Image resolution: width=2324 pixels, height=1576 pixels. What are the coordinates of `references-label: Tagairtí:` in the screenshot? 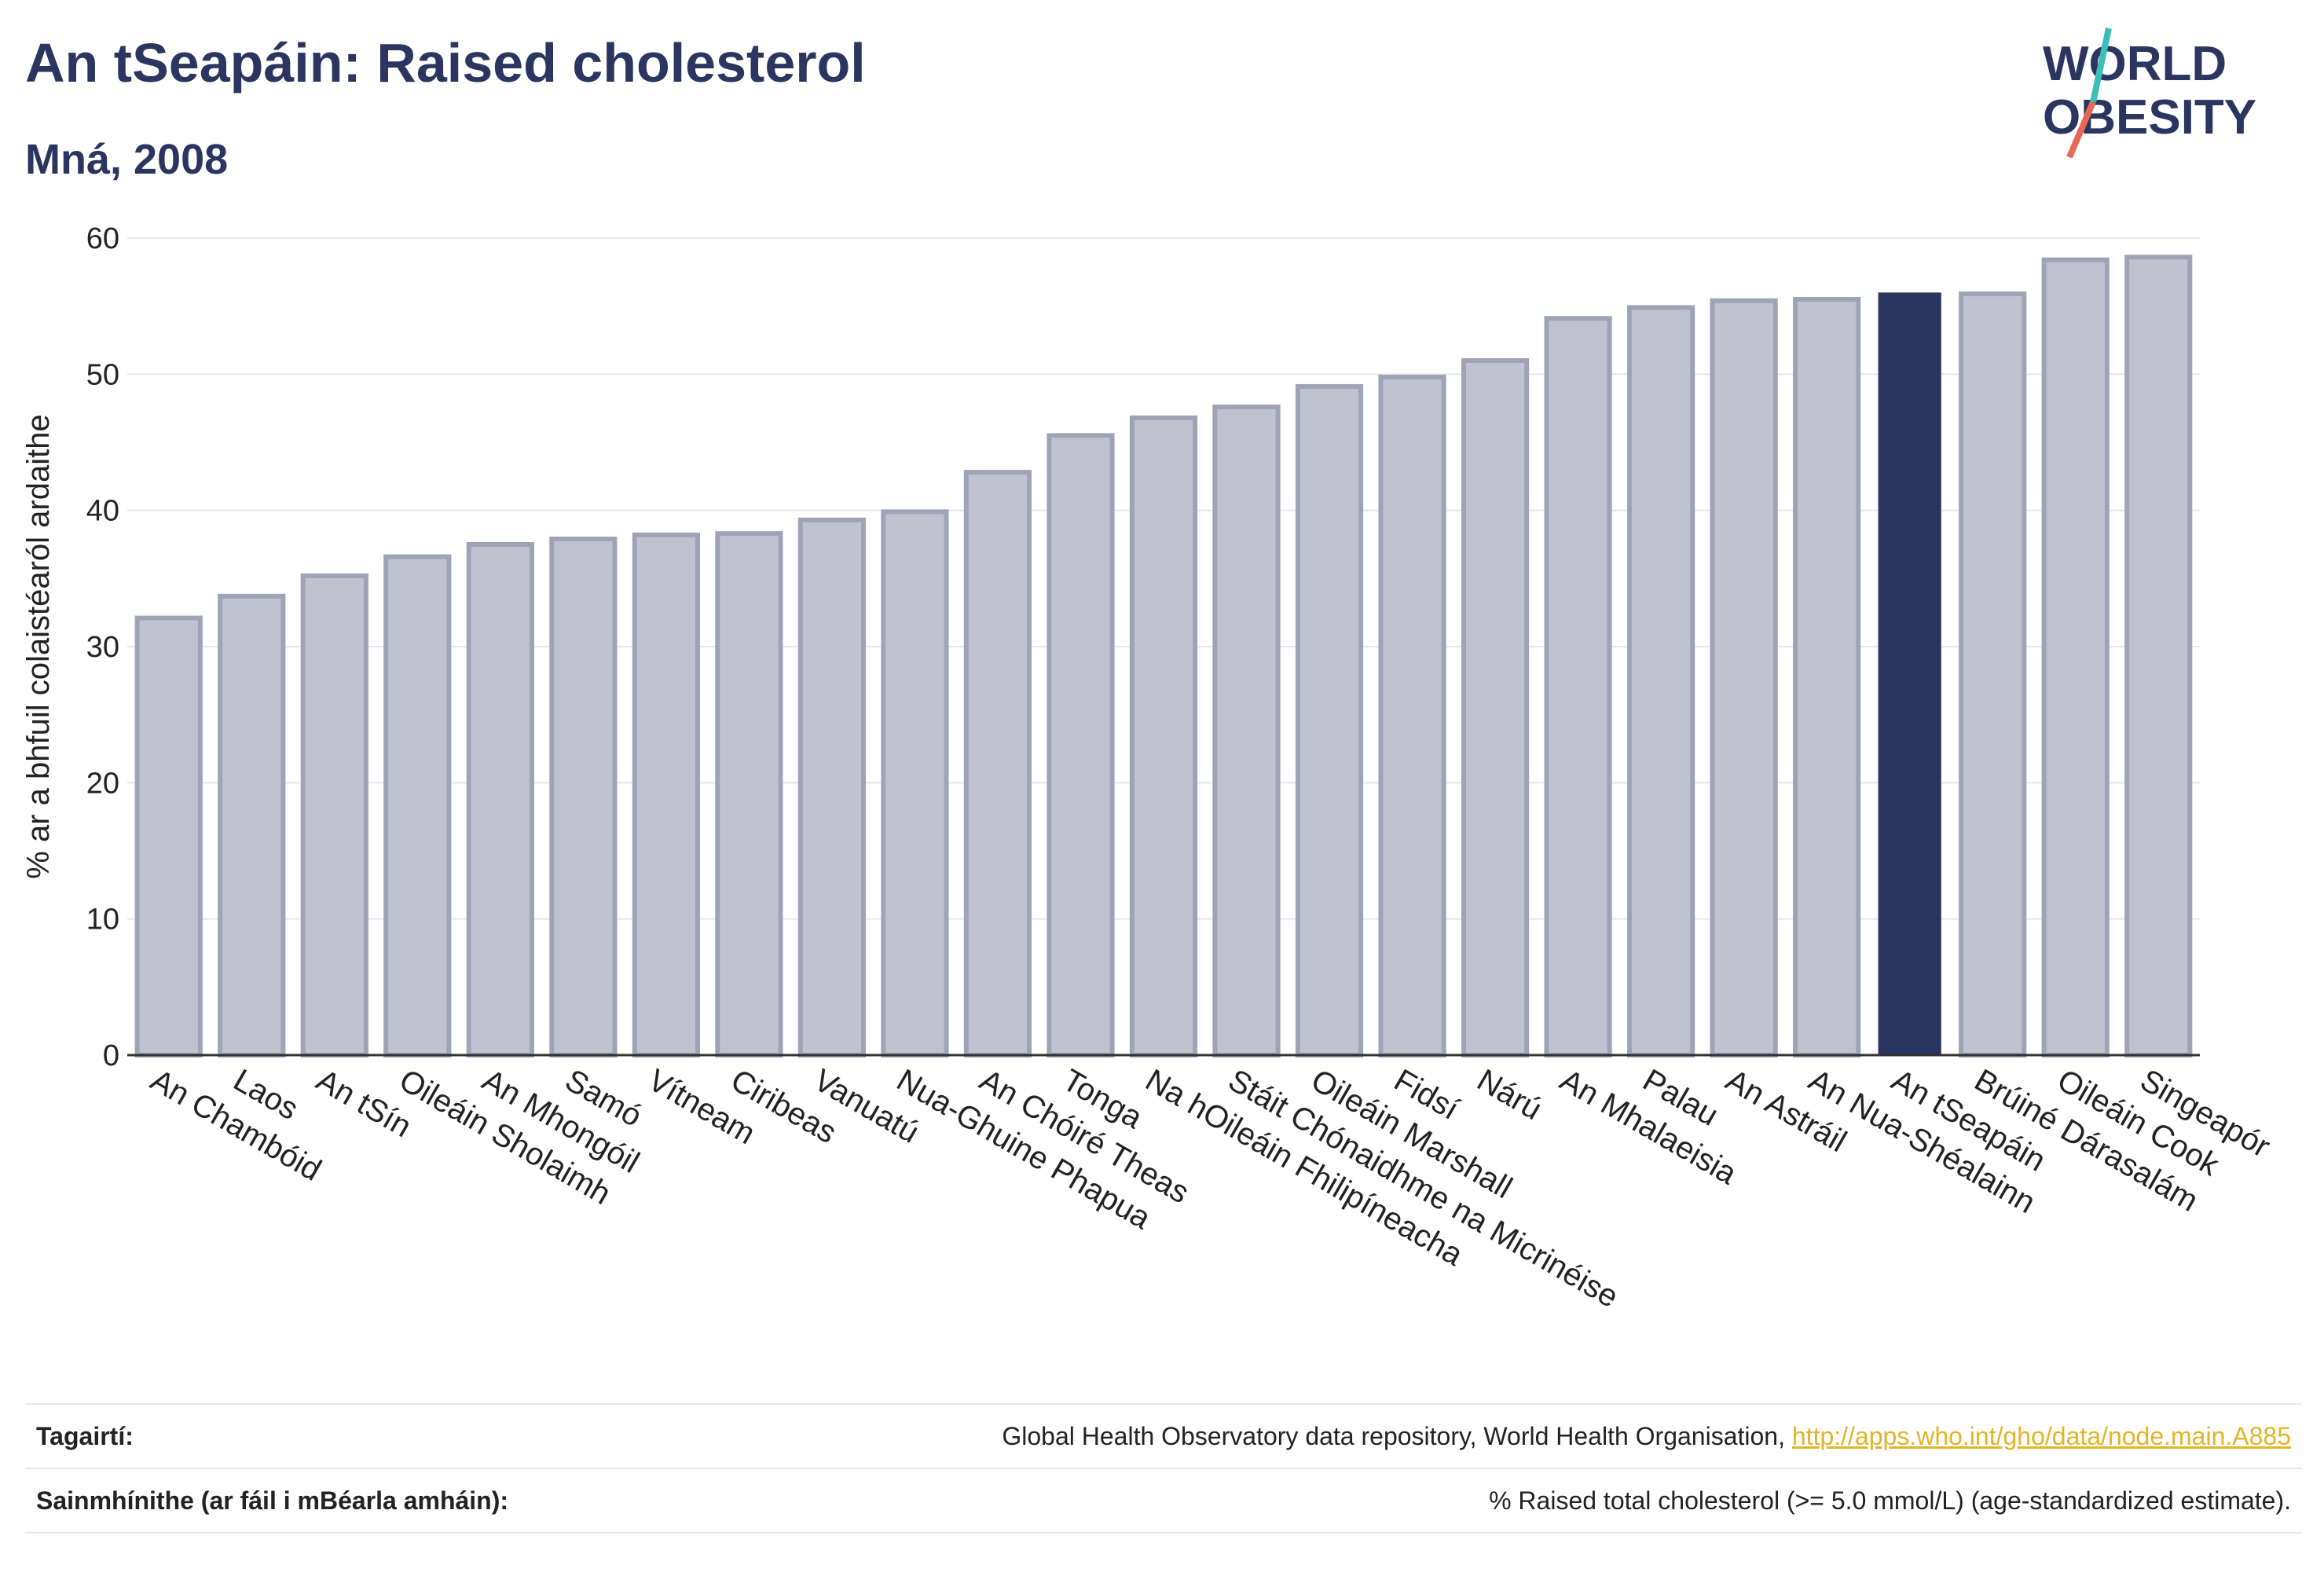 It's located at (85, 1435).